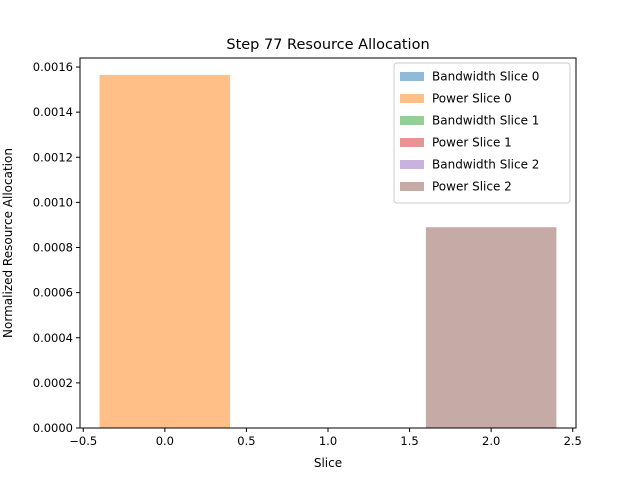 The height and width of the screenshot is (480, 640). Describe the element at coordinates (409, 441) in the screenshot. I see `x-tick-label: 1.5` at that location.